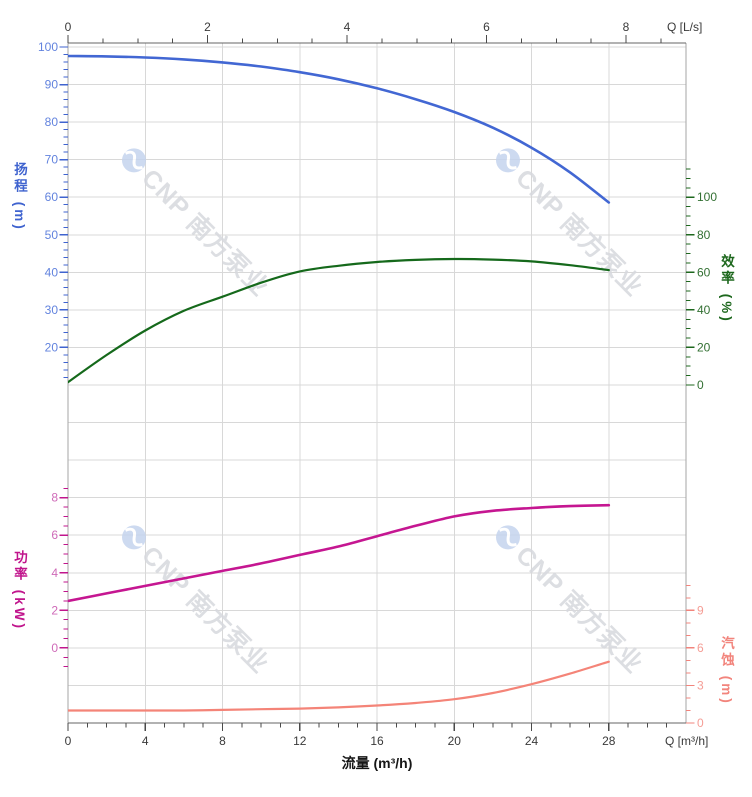 Image resolution: width=752 pixels, height=797 pixels. Describe the element at coordinates (386, 735) in the screenshot. I see `bottom-axis: 0 4 8 12 16 20 24 28 Q [m³/h]` at that location.